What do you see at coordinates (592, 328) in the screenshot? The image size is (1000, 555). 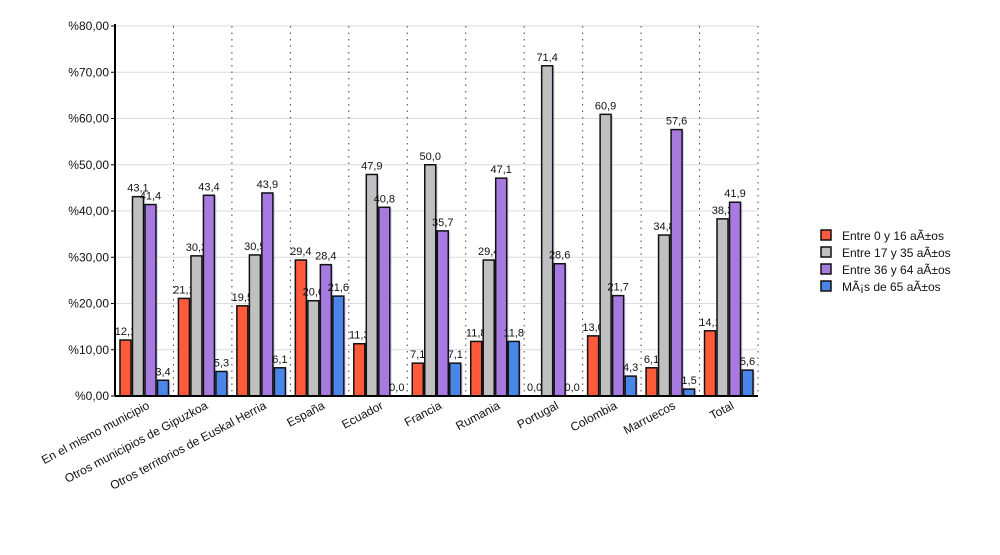 I see `data-label: 13,0` at bounding box center [592, 328].